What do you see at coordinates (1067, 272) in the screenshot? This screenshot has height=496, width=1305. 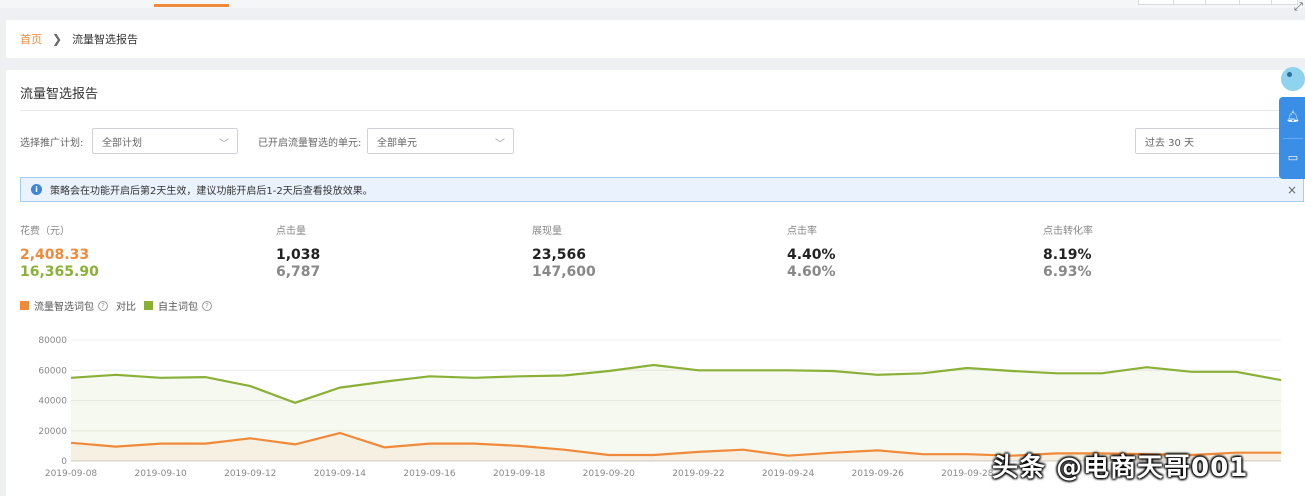 I see `metric-value-compare: 6.93%` at bounding box center [1067, 272].